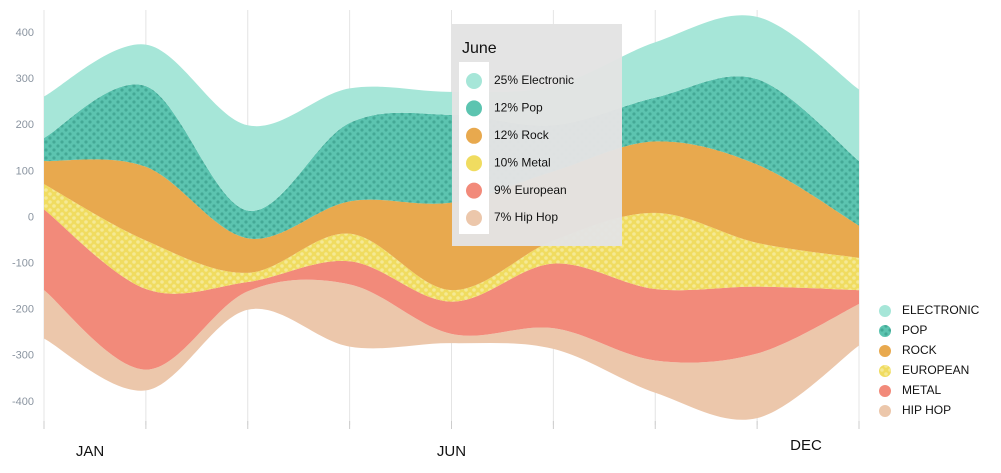 The height and width of the screenshot is (473, 1001). What do you see at coordinates (23, 402) in the screenshot?
I see `y-tick-label: -400` at bounding box center [23, 402].